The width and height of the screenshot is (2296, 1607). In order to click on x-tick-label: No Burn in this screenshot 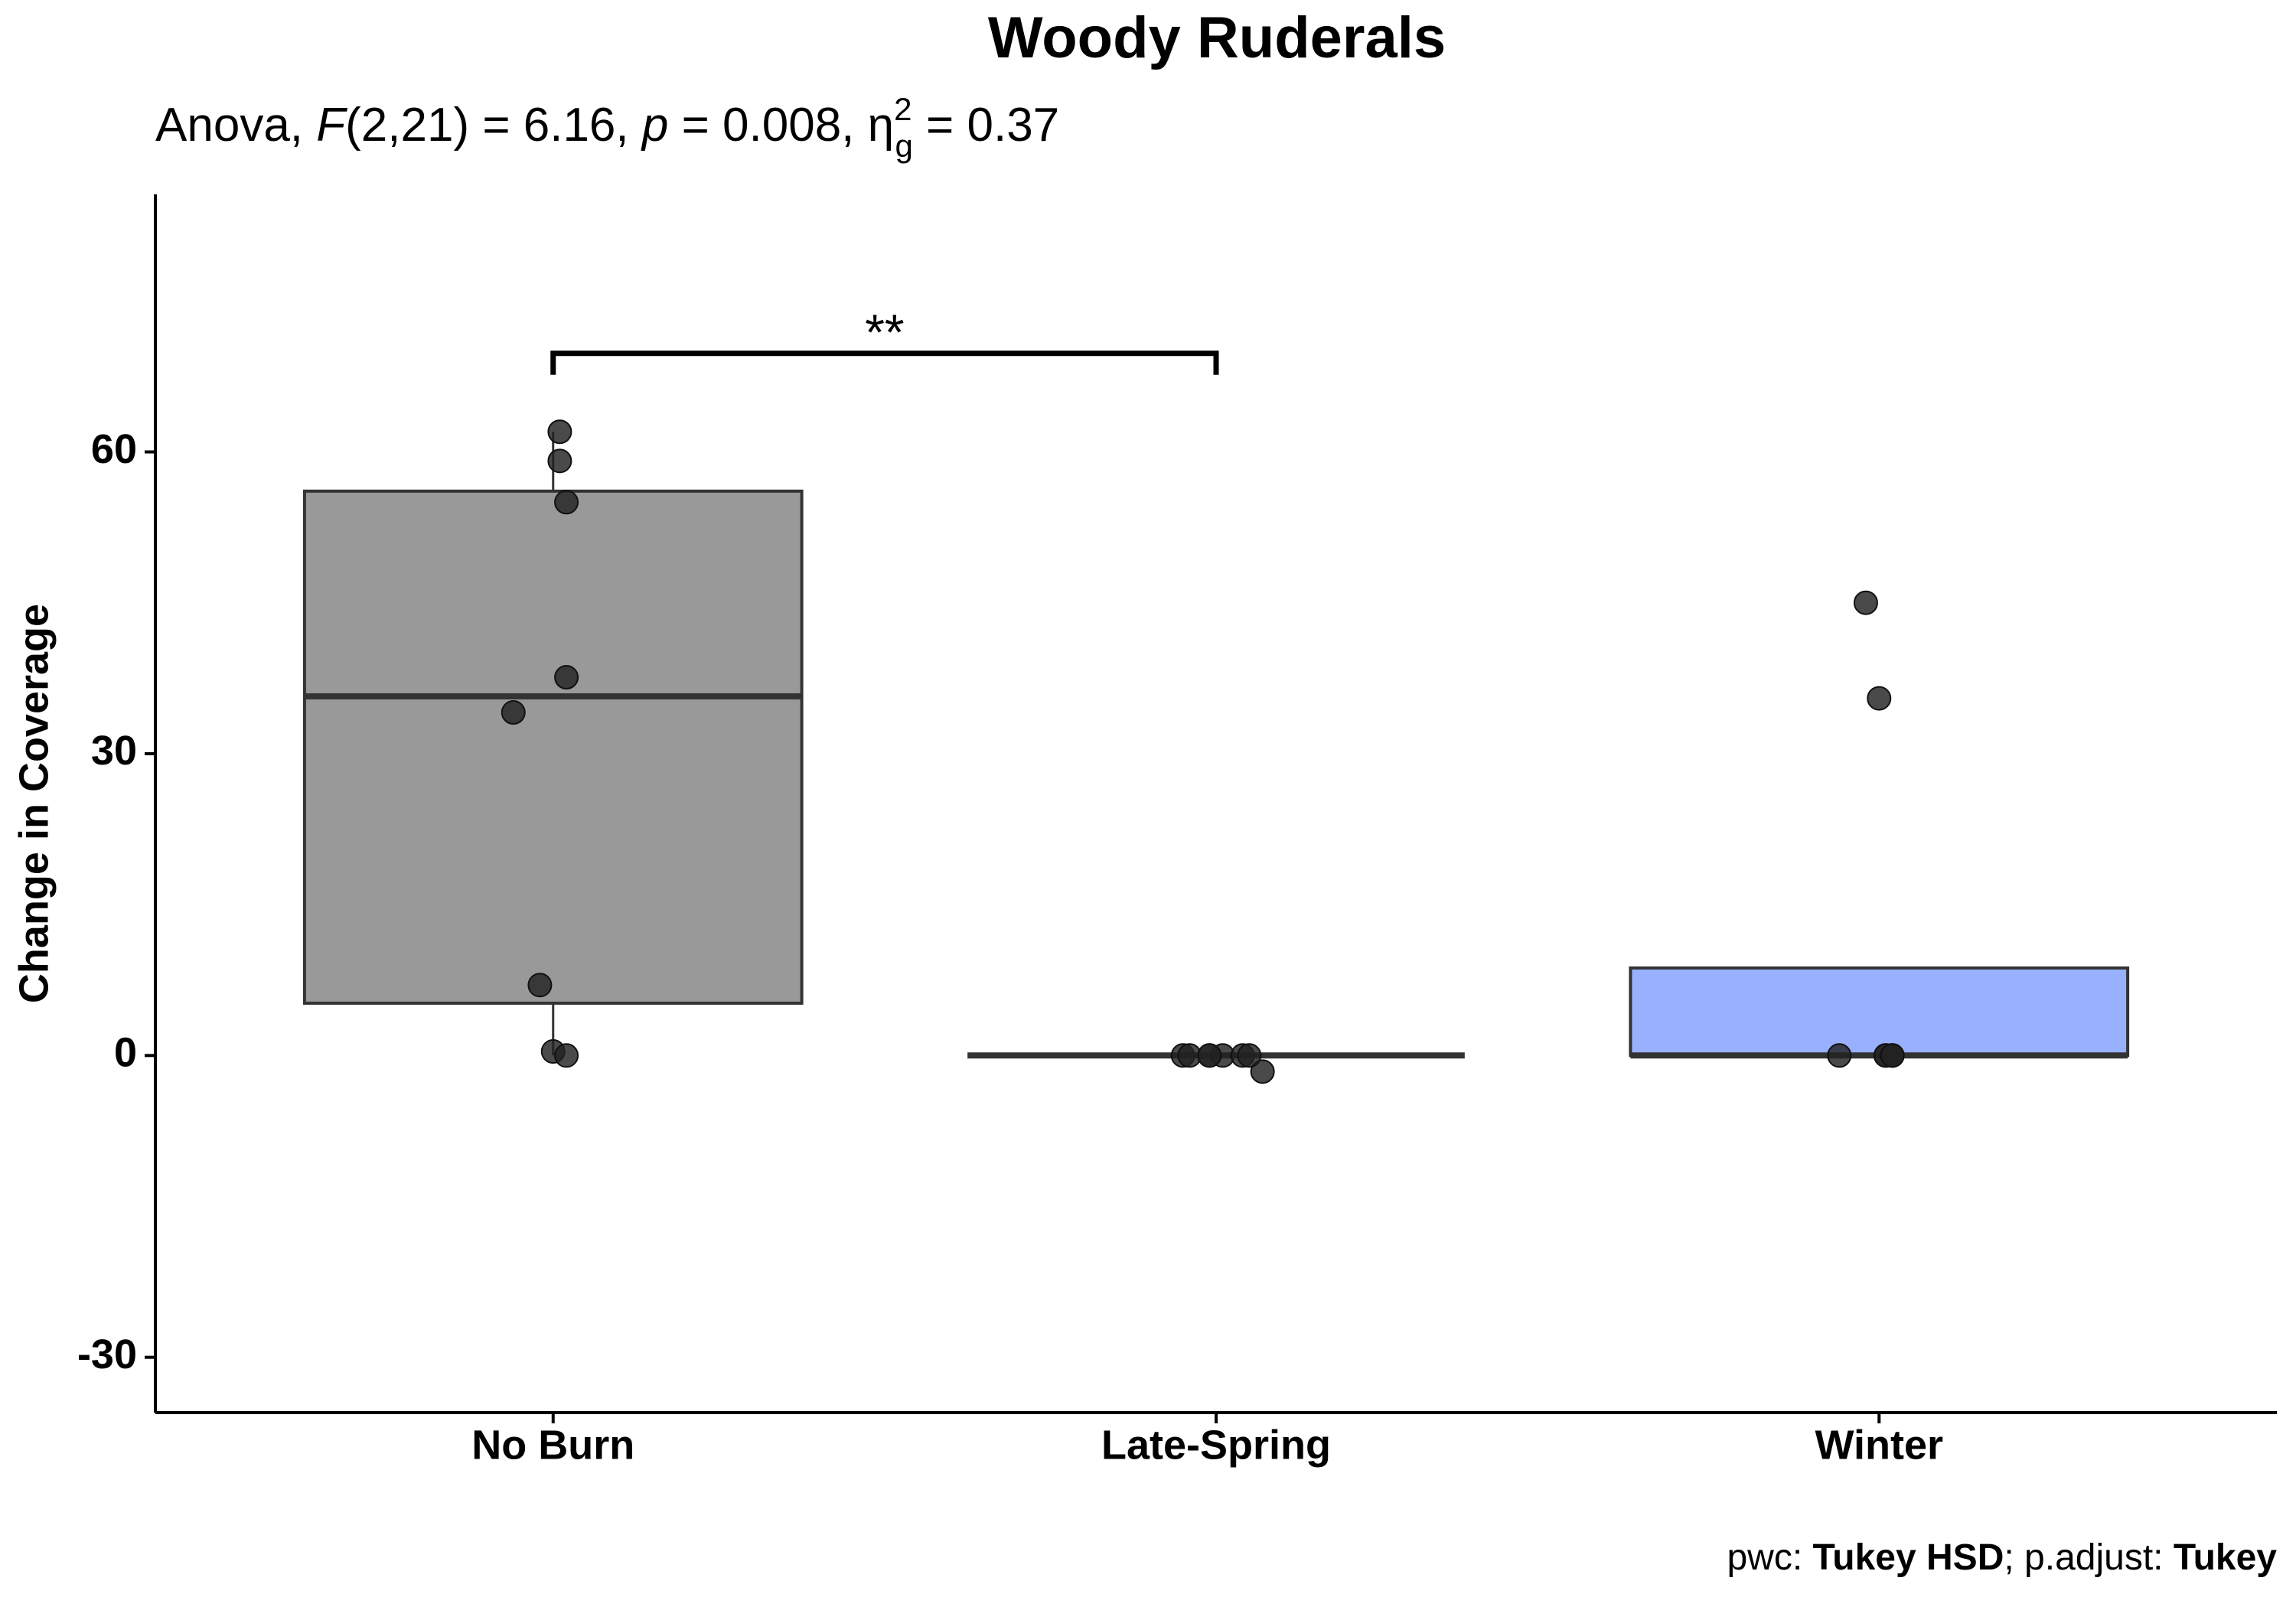, I will do `click(552, 1445)`.